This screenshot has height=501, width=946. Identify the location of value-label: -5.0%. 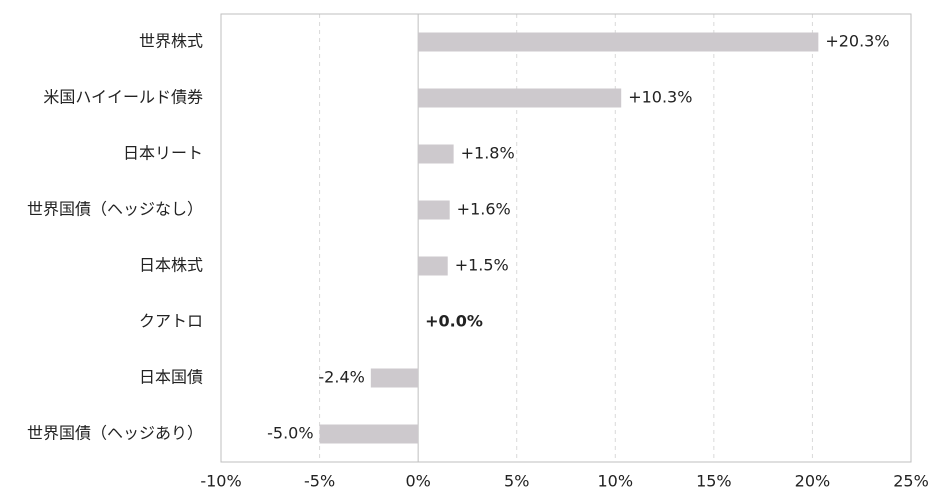
(290, 433).